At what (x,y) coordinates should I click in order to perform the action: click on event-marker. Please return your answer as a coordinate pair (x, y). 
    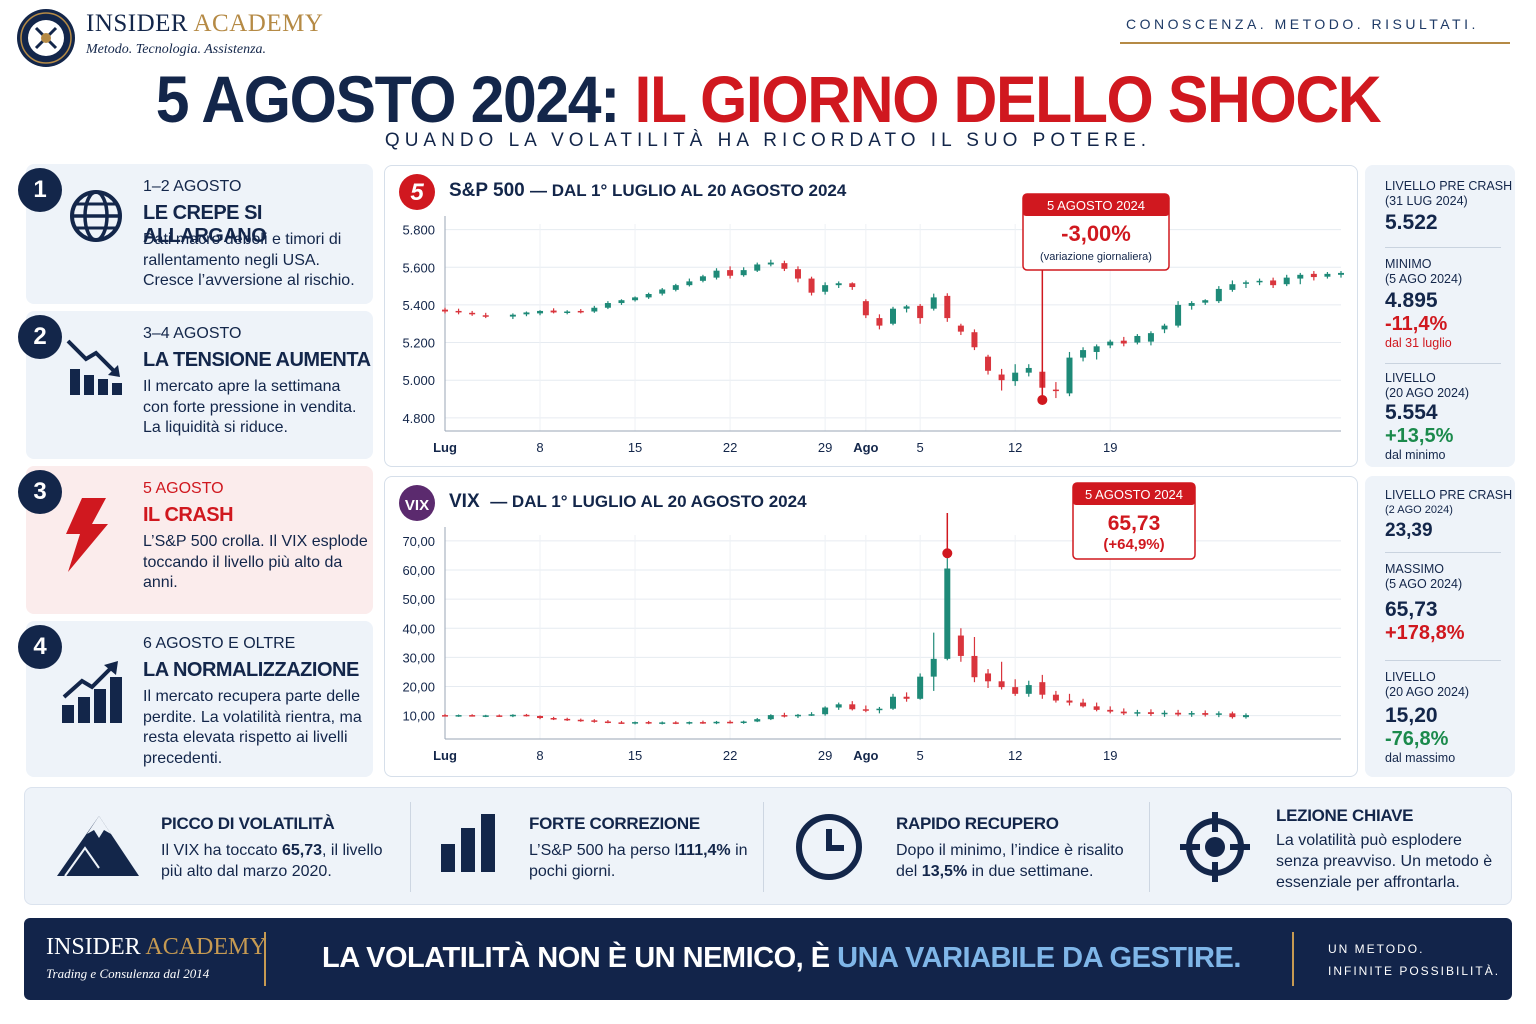
    Looking at the image, I should click on (947, 553).